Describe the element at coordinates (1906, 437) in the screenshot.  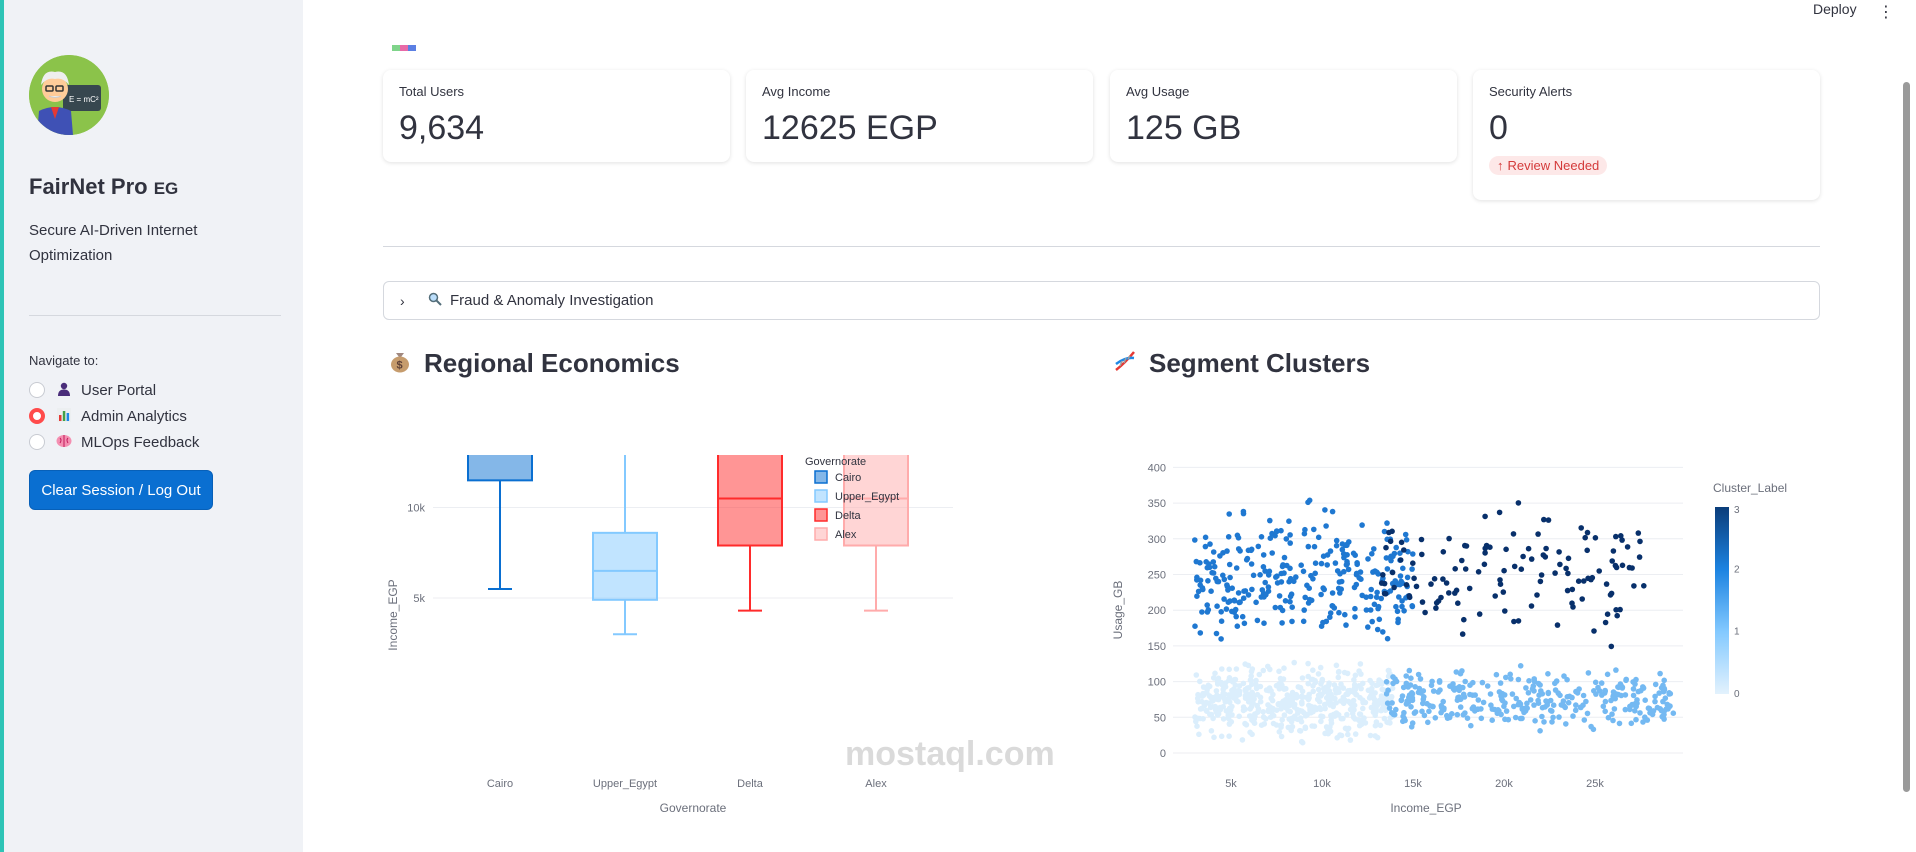
I see `scrollbar` at that location.